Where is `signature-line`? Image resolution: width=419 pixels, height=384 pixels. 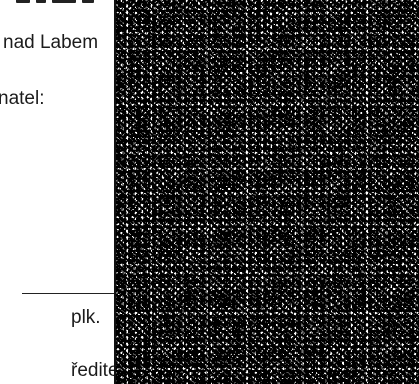
signature-line is located at coordinates (72, 293).